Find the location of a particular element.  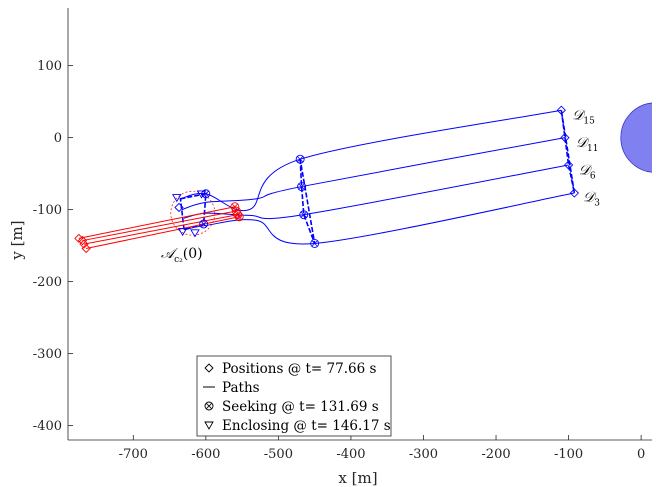

legend-label-0: Positions @ t= 77.66 s is located at coordinates (299, 369).